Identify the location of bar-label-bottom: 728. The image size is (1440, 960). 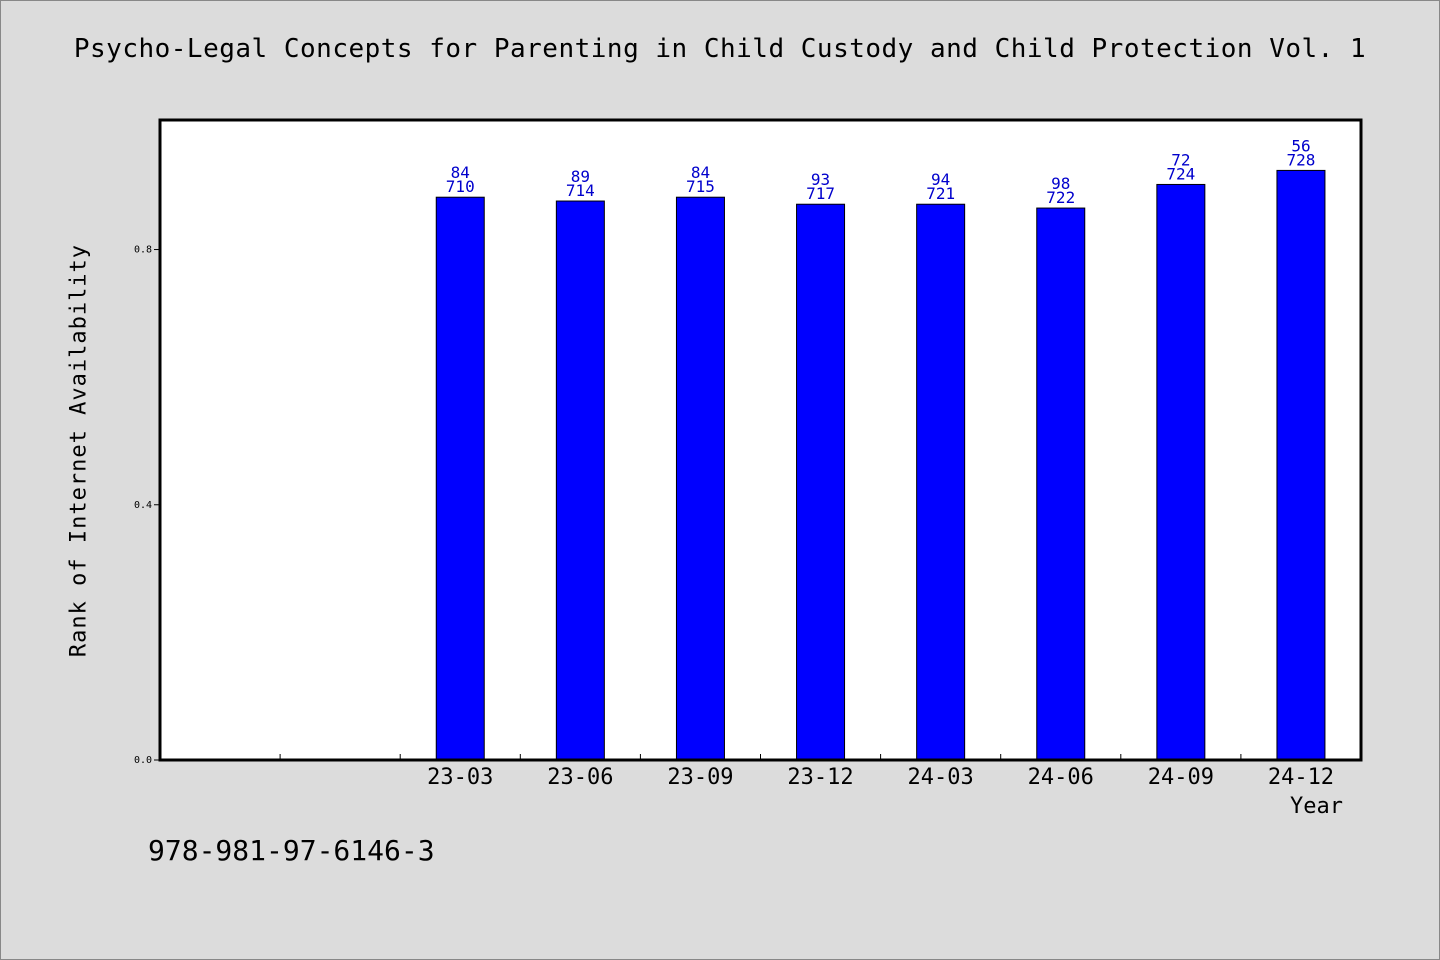
(1300, 159).